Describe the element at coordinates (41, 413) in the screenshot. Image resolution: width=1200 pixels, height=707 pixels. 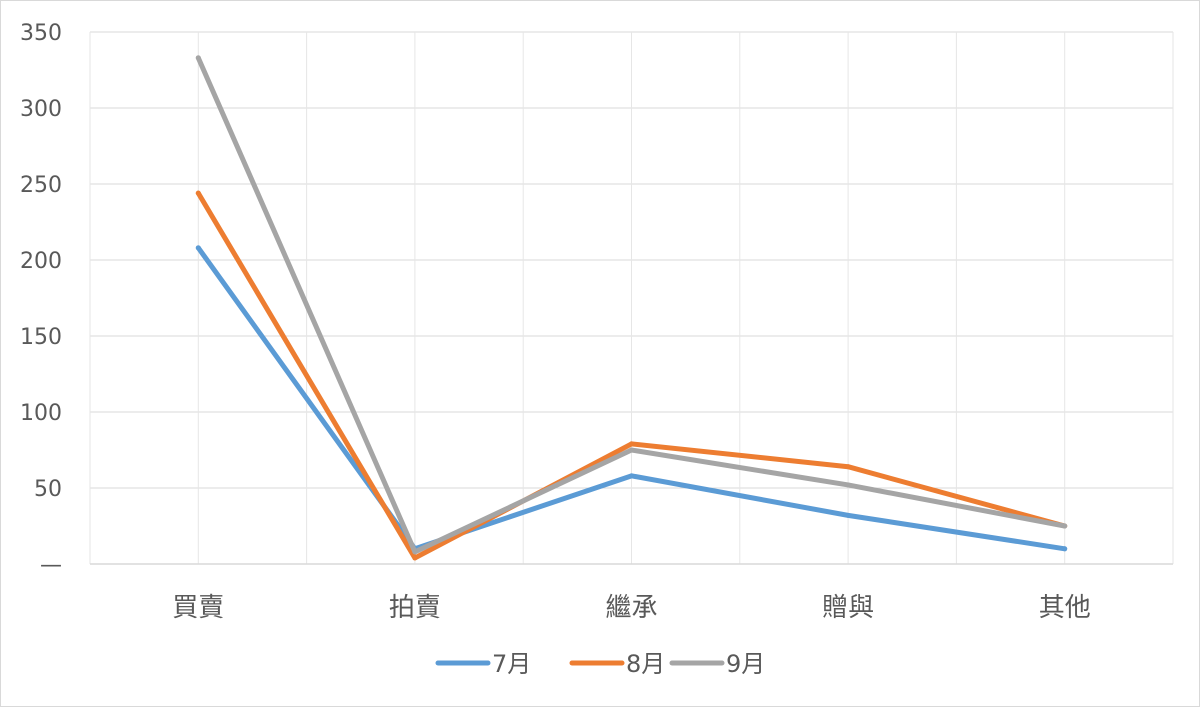
I see `y-tick-label: 100` at that location.